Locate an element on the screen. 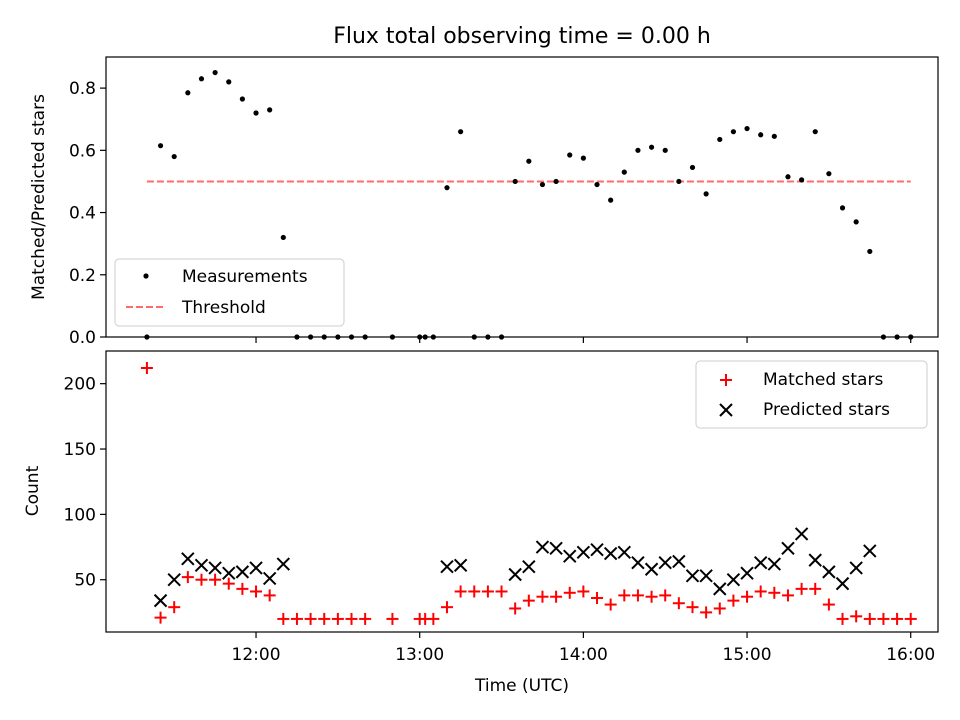 This screenshot has height=720, width=960. y-tick-label: 0.0 is located at coordinates (82, 338).